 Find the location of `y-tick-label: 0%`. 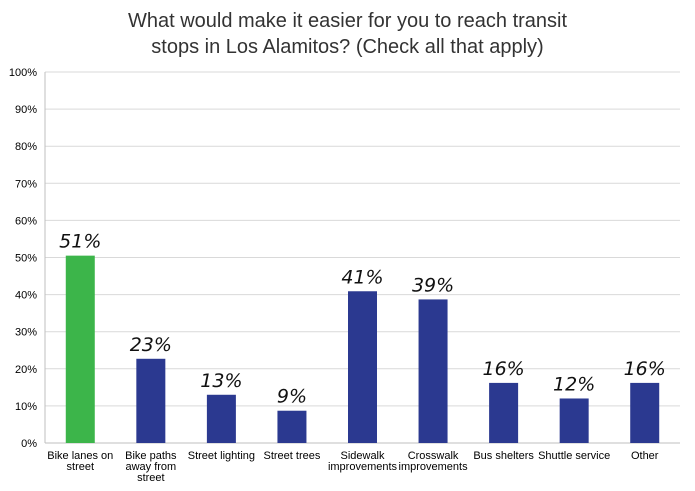

y-tick-label: 0% is located at coordinates (29, 444).